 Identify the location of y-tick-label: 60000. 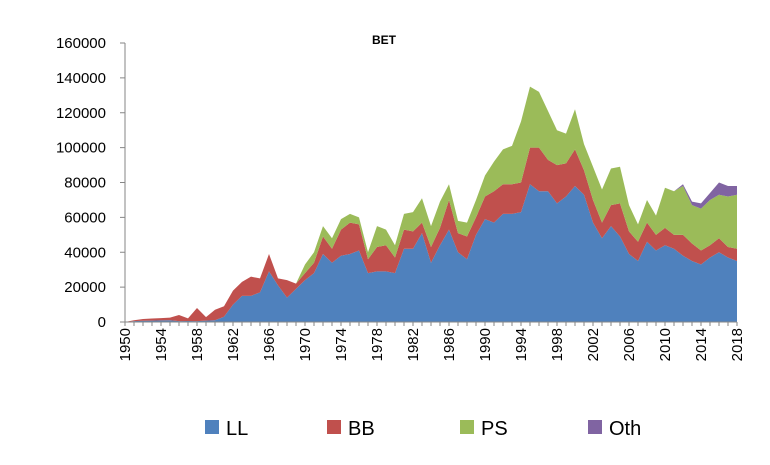
(85, 217).